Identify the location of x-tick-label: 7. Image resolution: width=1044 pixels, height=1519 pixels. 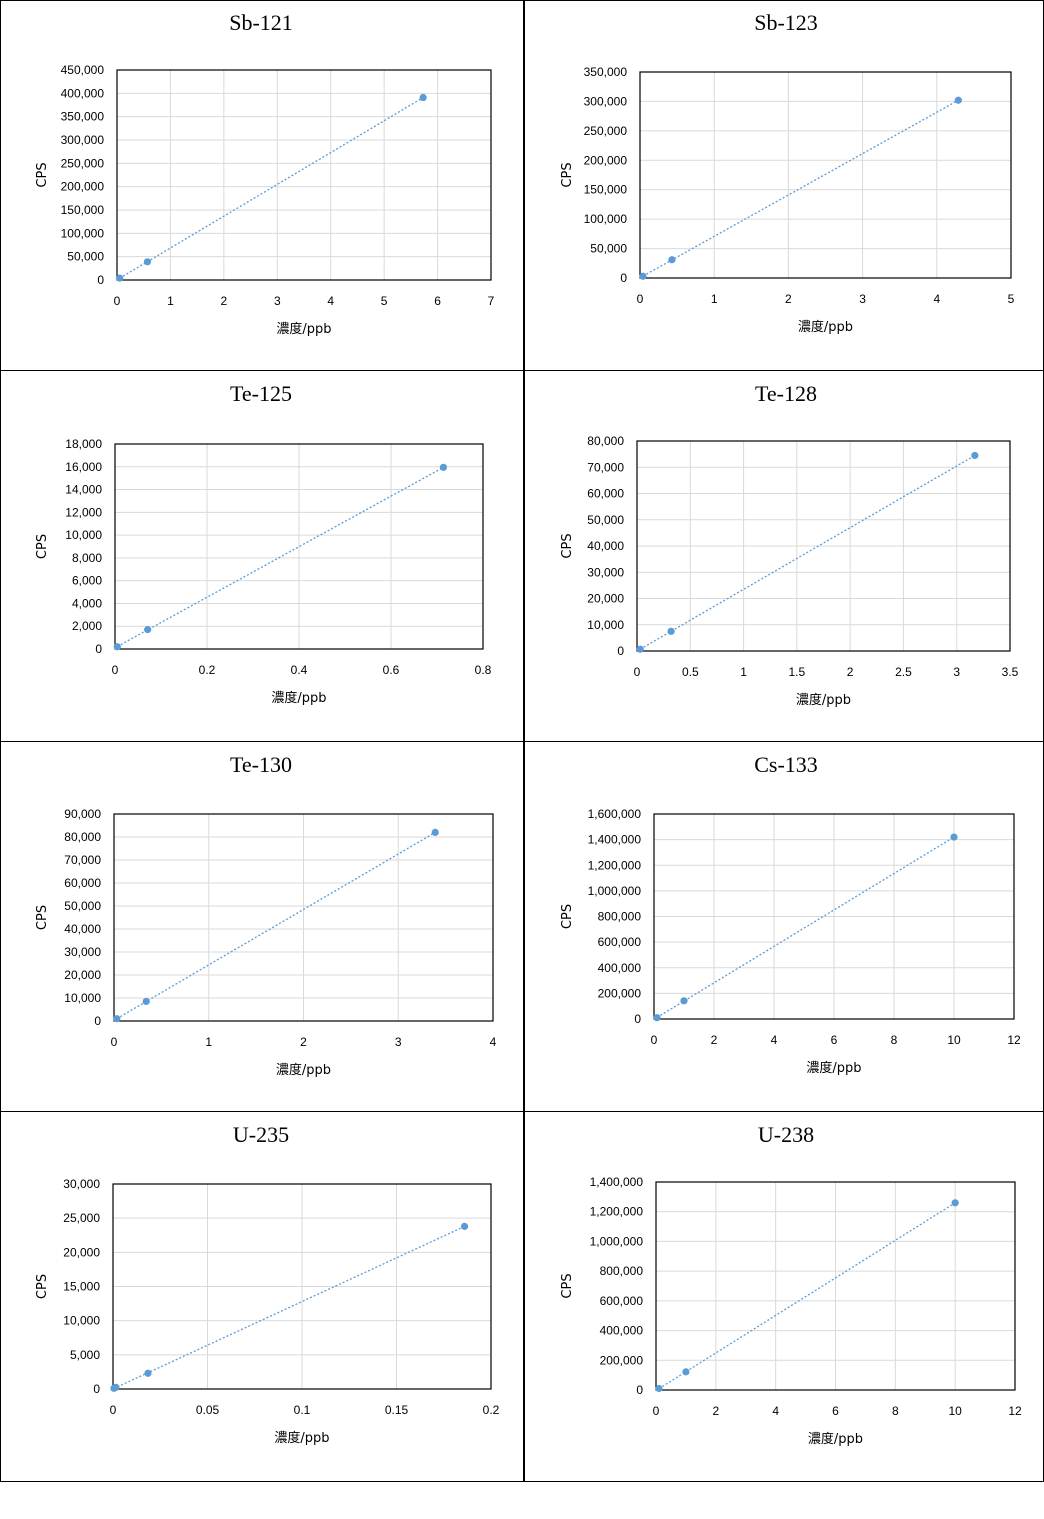
(491, 301).